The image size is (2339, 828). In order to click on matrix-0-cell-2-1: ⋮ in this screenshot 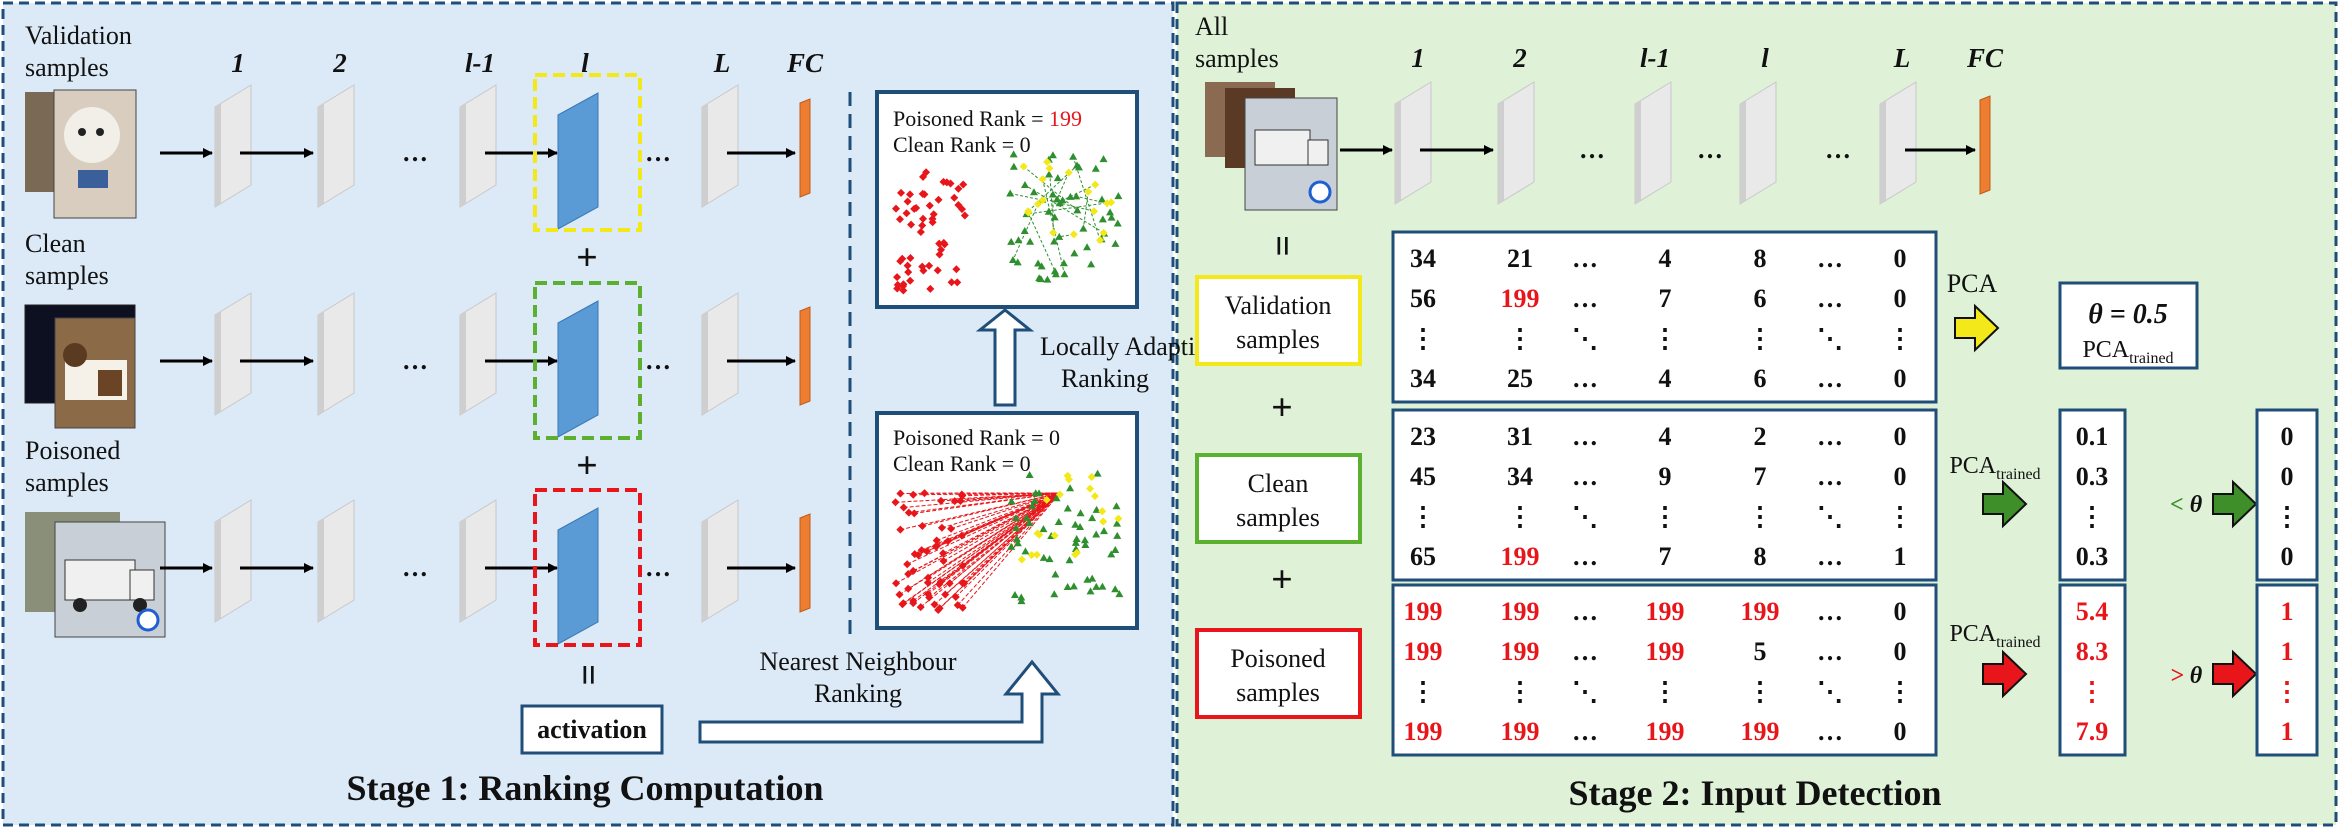, I will do `click(1520, 338)`.